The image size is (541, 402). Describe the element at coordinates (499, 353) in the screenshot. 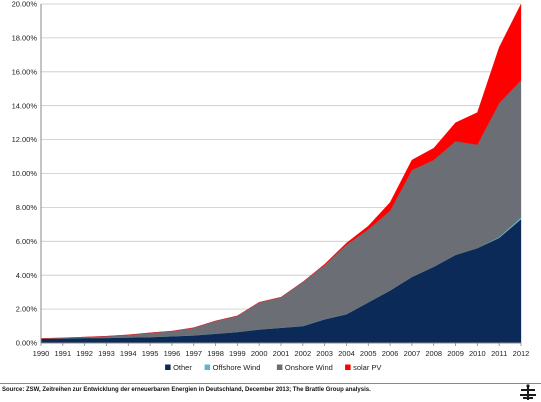

I see `x-tick-label: 2011` at that location.